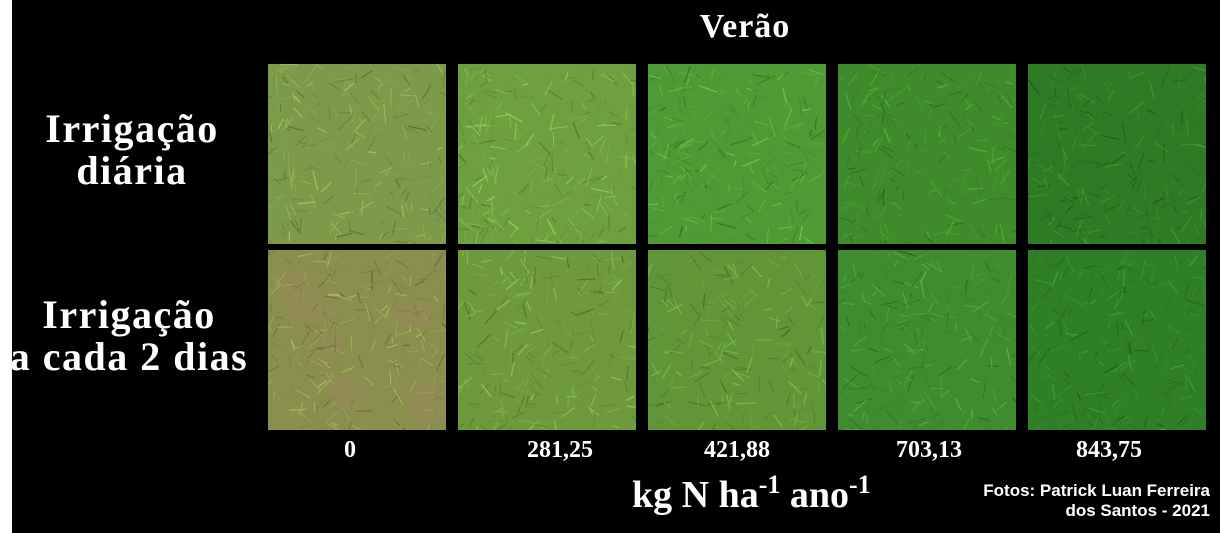 This screenshot has height=533, width=1220. Describe the element at coordinates (745, 27) in the screenshot. I see `season-title: Verão` at that location.